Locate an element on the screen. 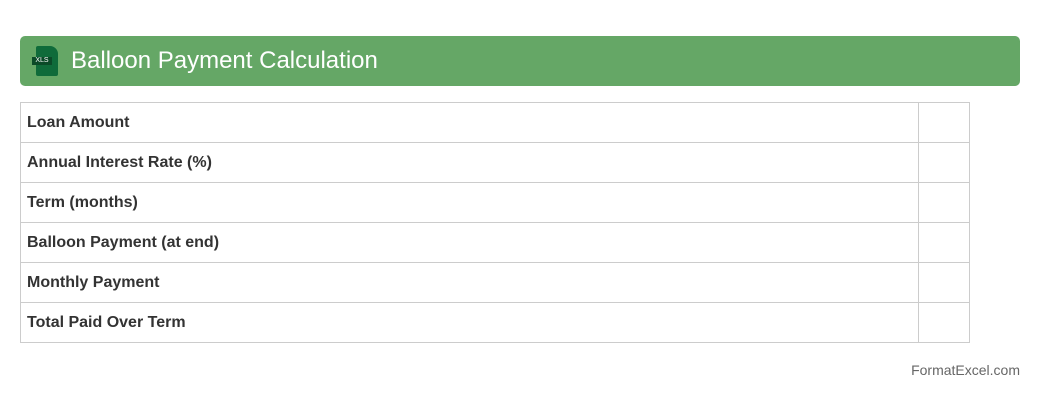  page-title: Balloon Payment Calculation is located at coordinates (224, 60).